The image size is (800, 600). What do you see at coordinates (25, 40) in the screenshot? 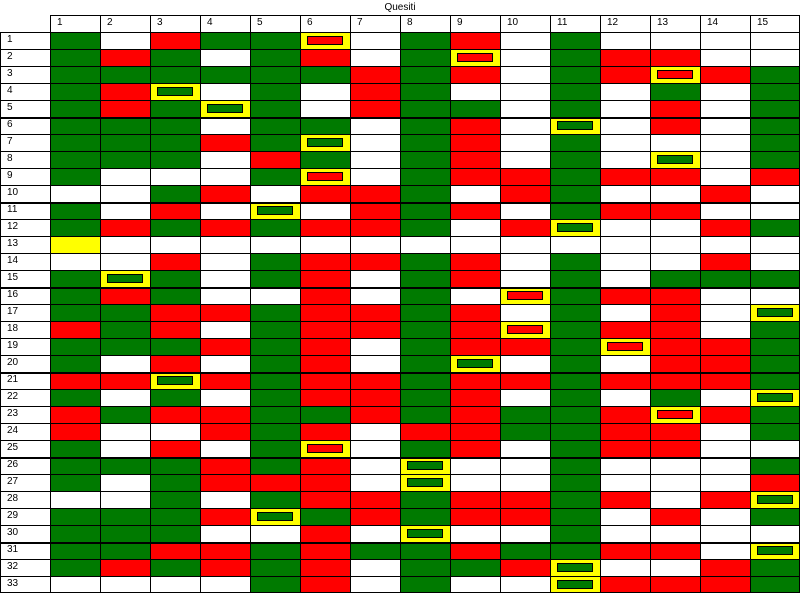
I see `row-label-1: 1` at bounding box center [25, 40].